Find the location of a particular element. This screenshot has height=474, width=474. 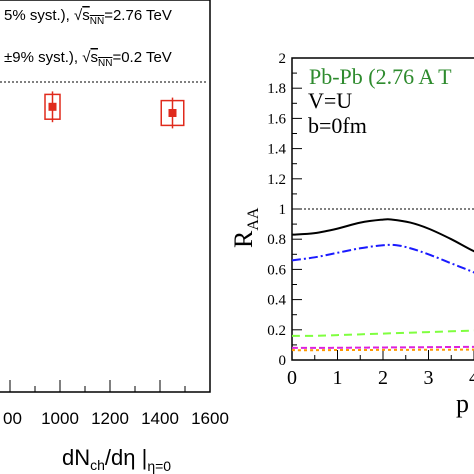

left-x-tick-label: 00 is located at coordinates (12, 418).